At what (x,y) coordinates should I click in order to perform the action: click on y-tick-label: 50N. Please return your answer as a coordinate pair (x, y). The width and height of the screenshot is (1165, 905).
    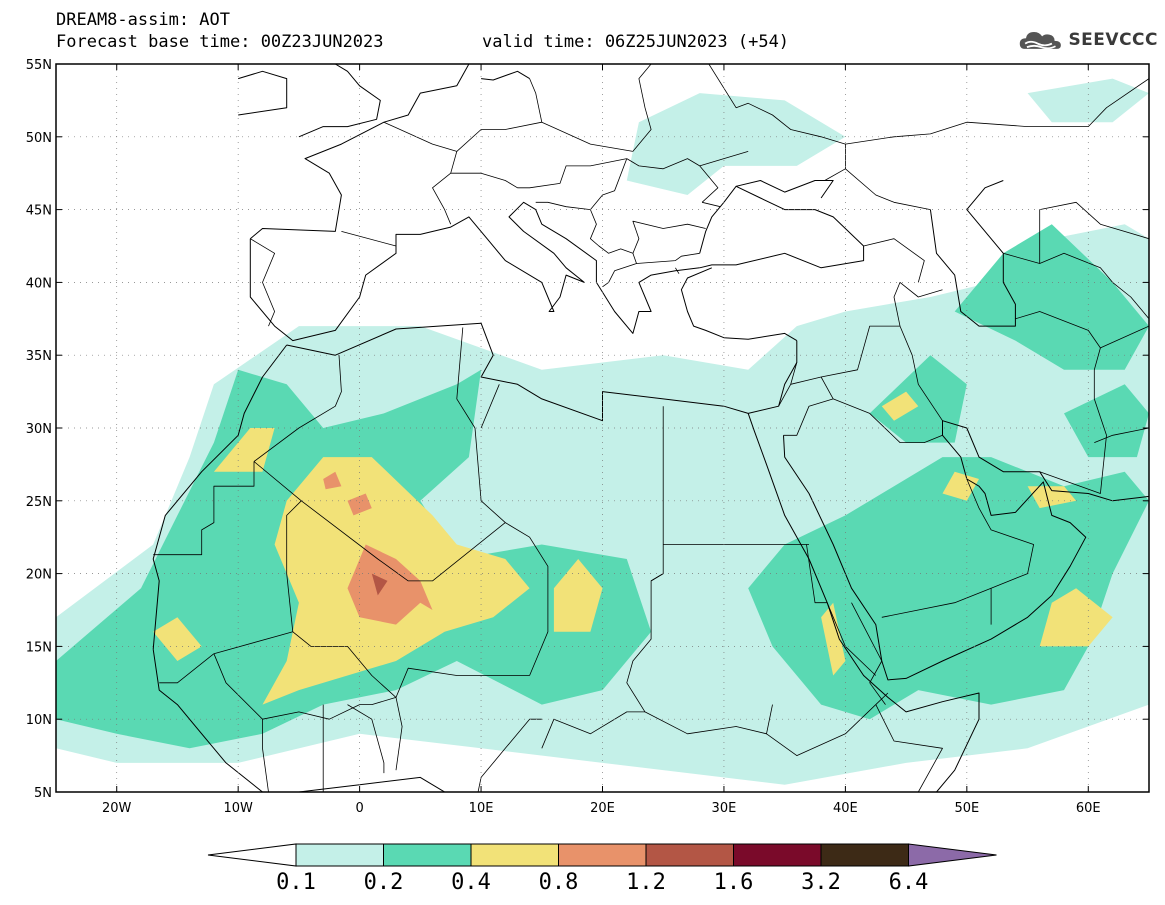
    Looking at the image, I should click on (39, 138).